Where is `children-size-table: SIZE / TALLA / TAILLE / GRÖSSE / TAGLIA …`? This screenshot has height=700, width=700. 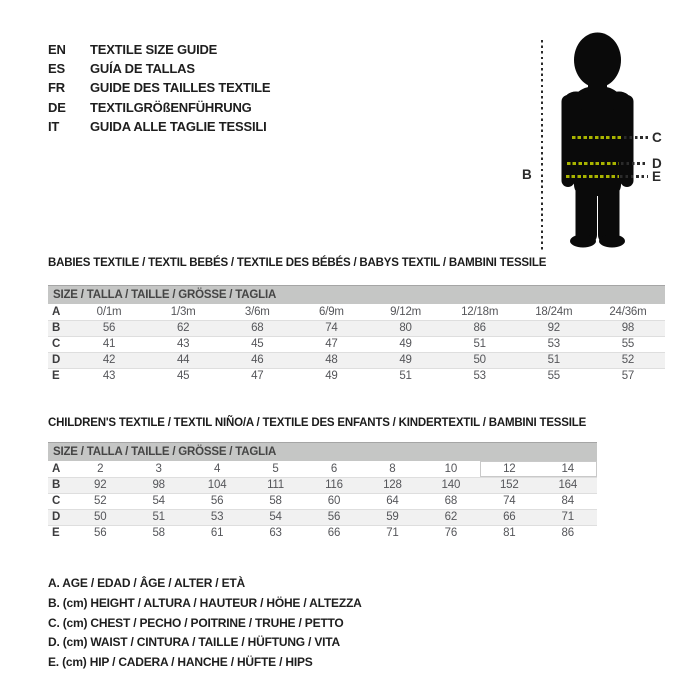 children-size-table: SIZE / TALLA / TAILLE / GRÖSSE / TAGLIA … is located at coordinates (322, 491).